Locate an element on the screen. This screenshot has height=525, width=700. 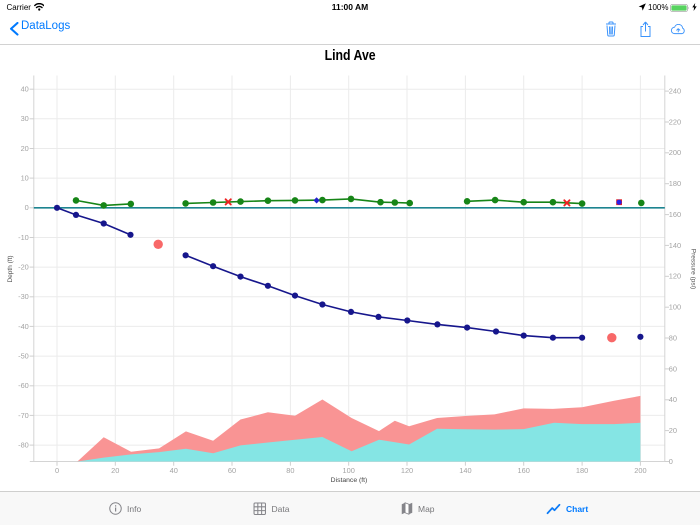
svg-text: Depth (ft) is located at coordinates (10, 268).